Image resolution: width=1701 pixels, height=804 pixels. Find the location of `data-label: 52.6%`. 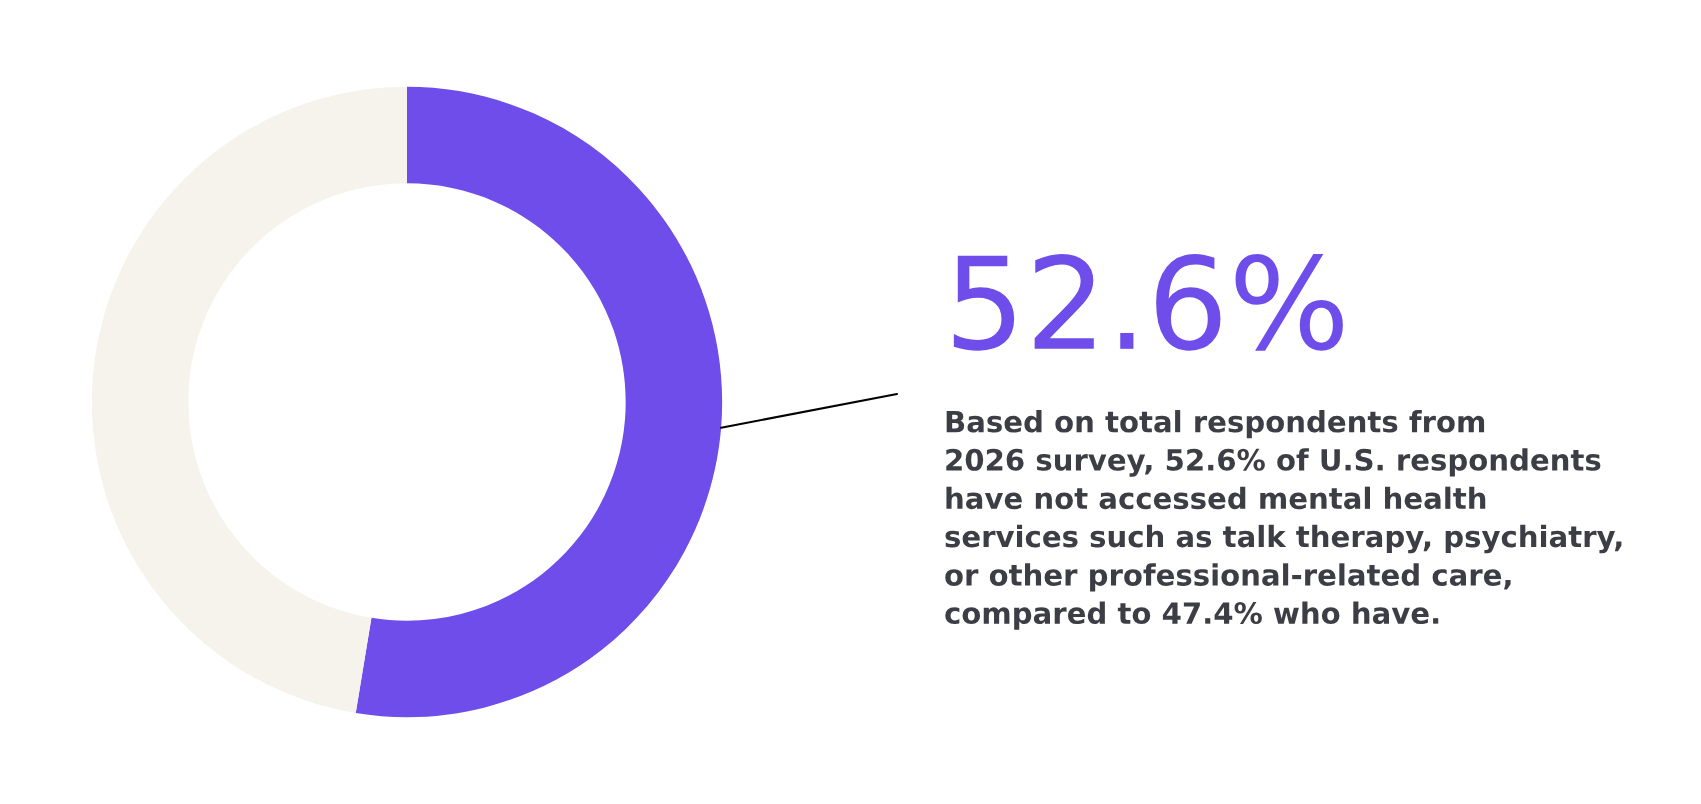

data-label: 52.6% is located at coordinates (1148, 302).